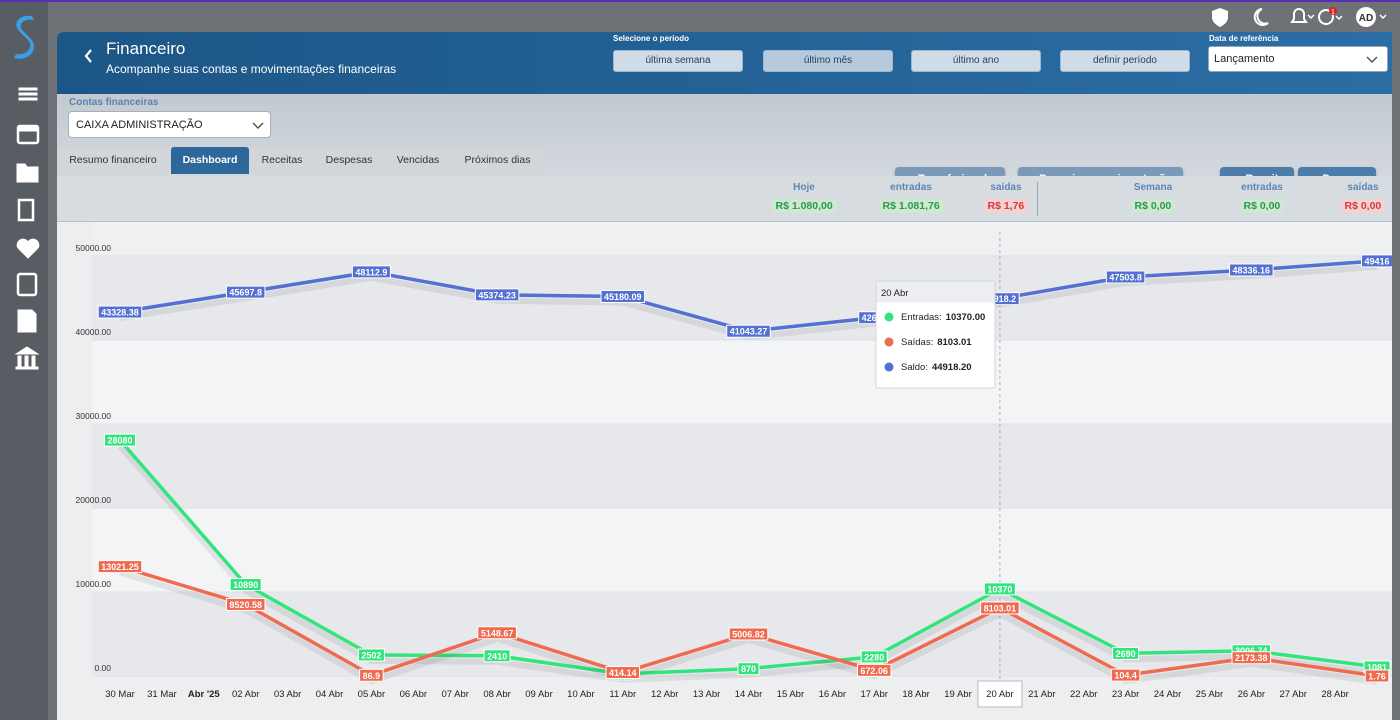 Image resolution: width=1400 pixels, height=720 pixels. I want to click on tab: Despesas, so click(349, 160).